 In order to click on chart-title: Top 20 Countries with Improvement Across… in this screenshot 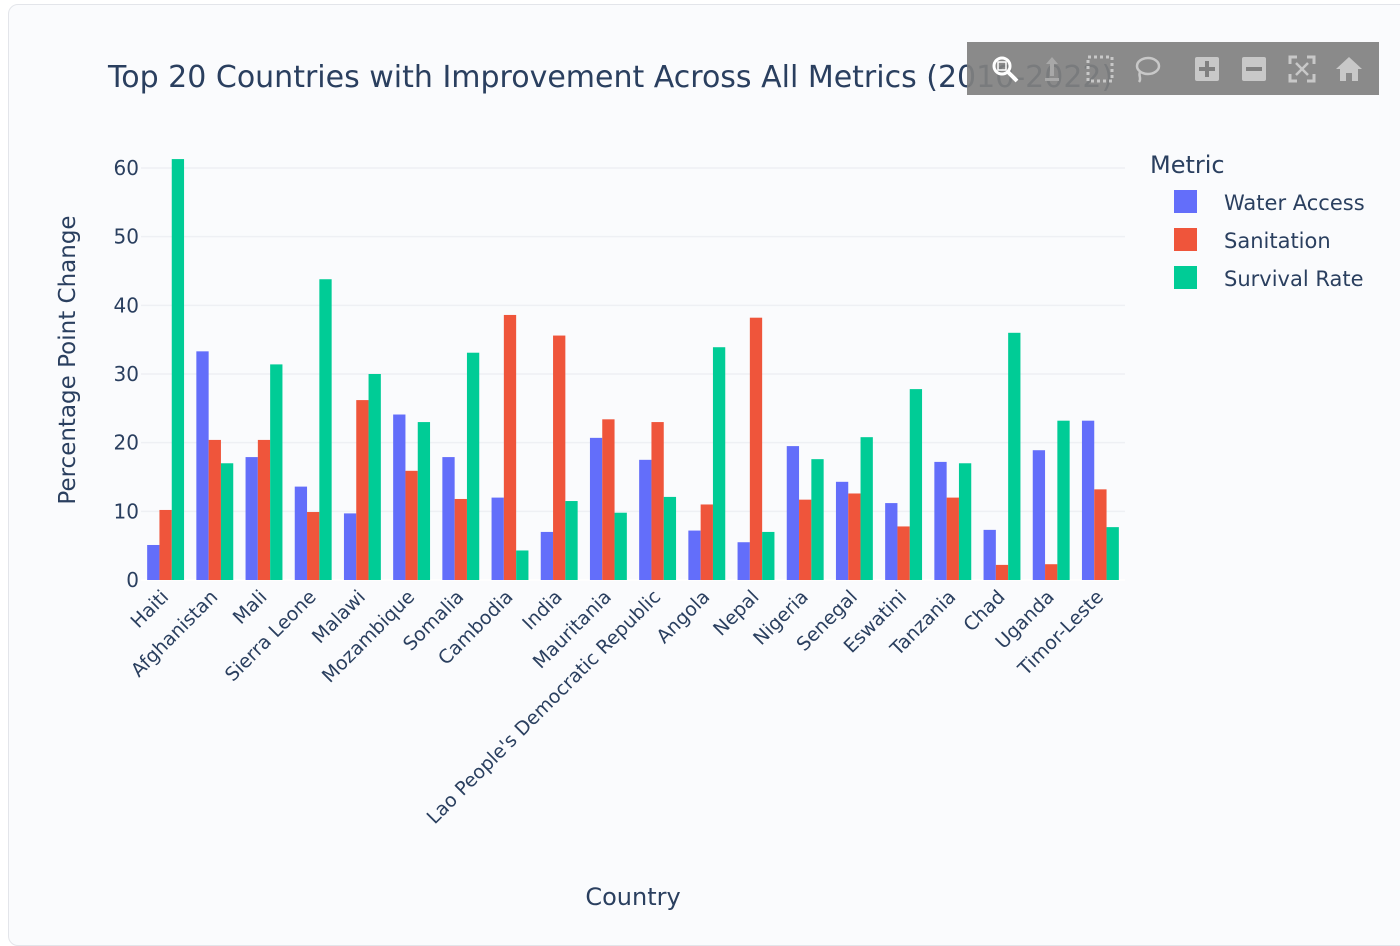, I will do `click(610, 77)`.